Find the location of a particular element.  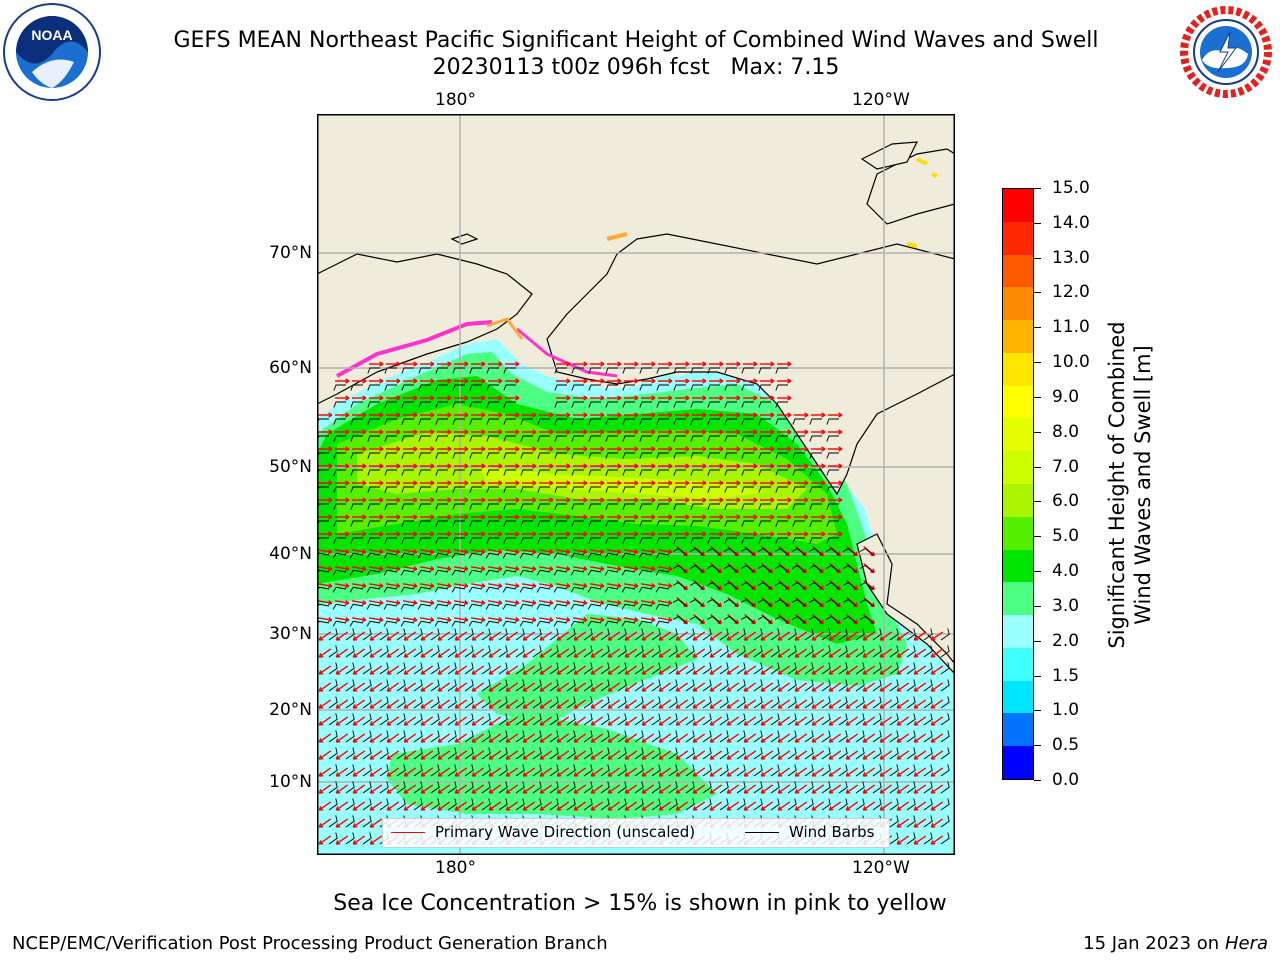

legend-wave-direction: Primary Wave Direction (unscaled) is located at coordinates (543, 832).